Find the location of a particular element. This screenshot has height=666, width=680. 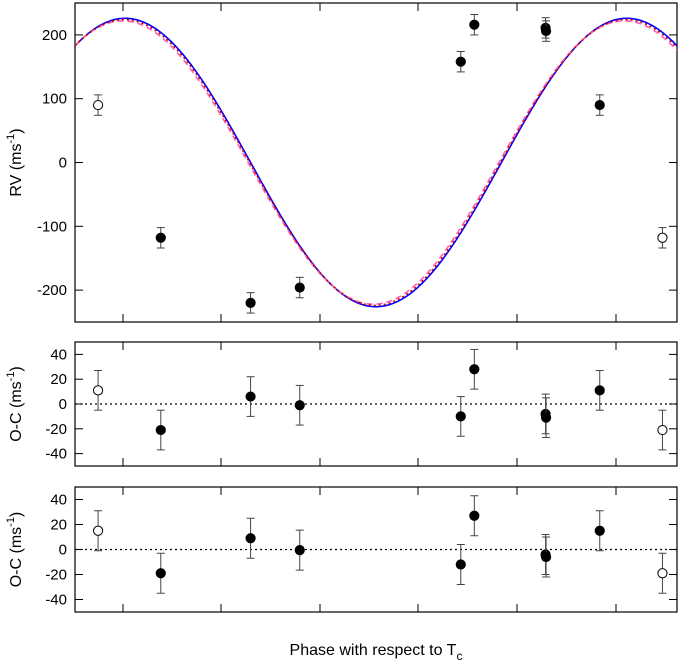

y-tick-label: -100 is located at coordinates (52, 226).